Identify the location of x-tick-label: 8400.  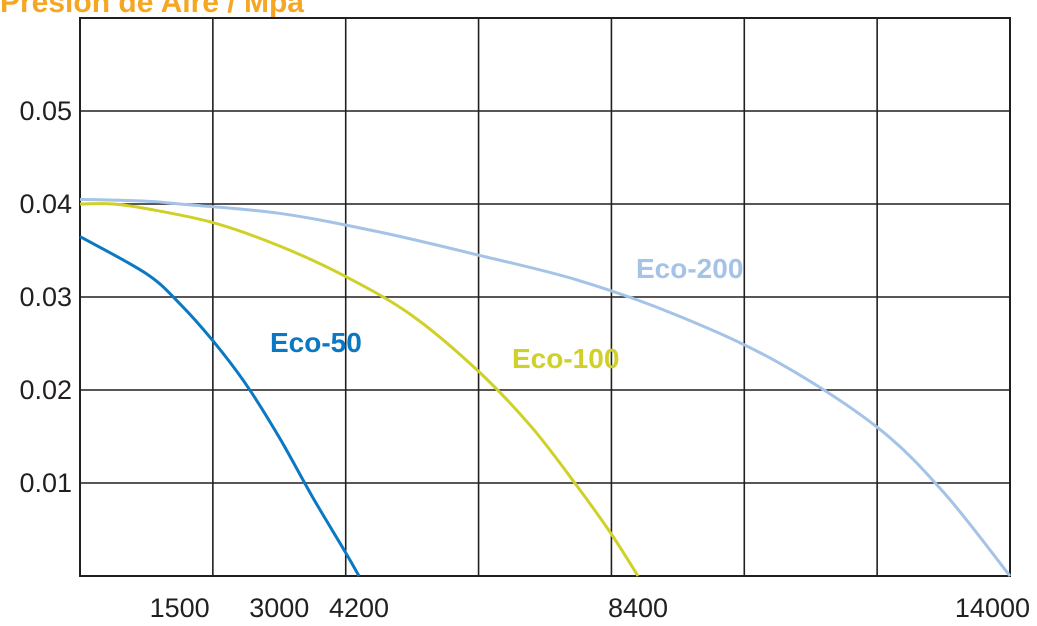
(638, 608).